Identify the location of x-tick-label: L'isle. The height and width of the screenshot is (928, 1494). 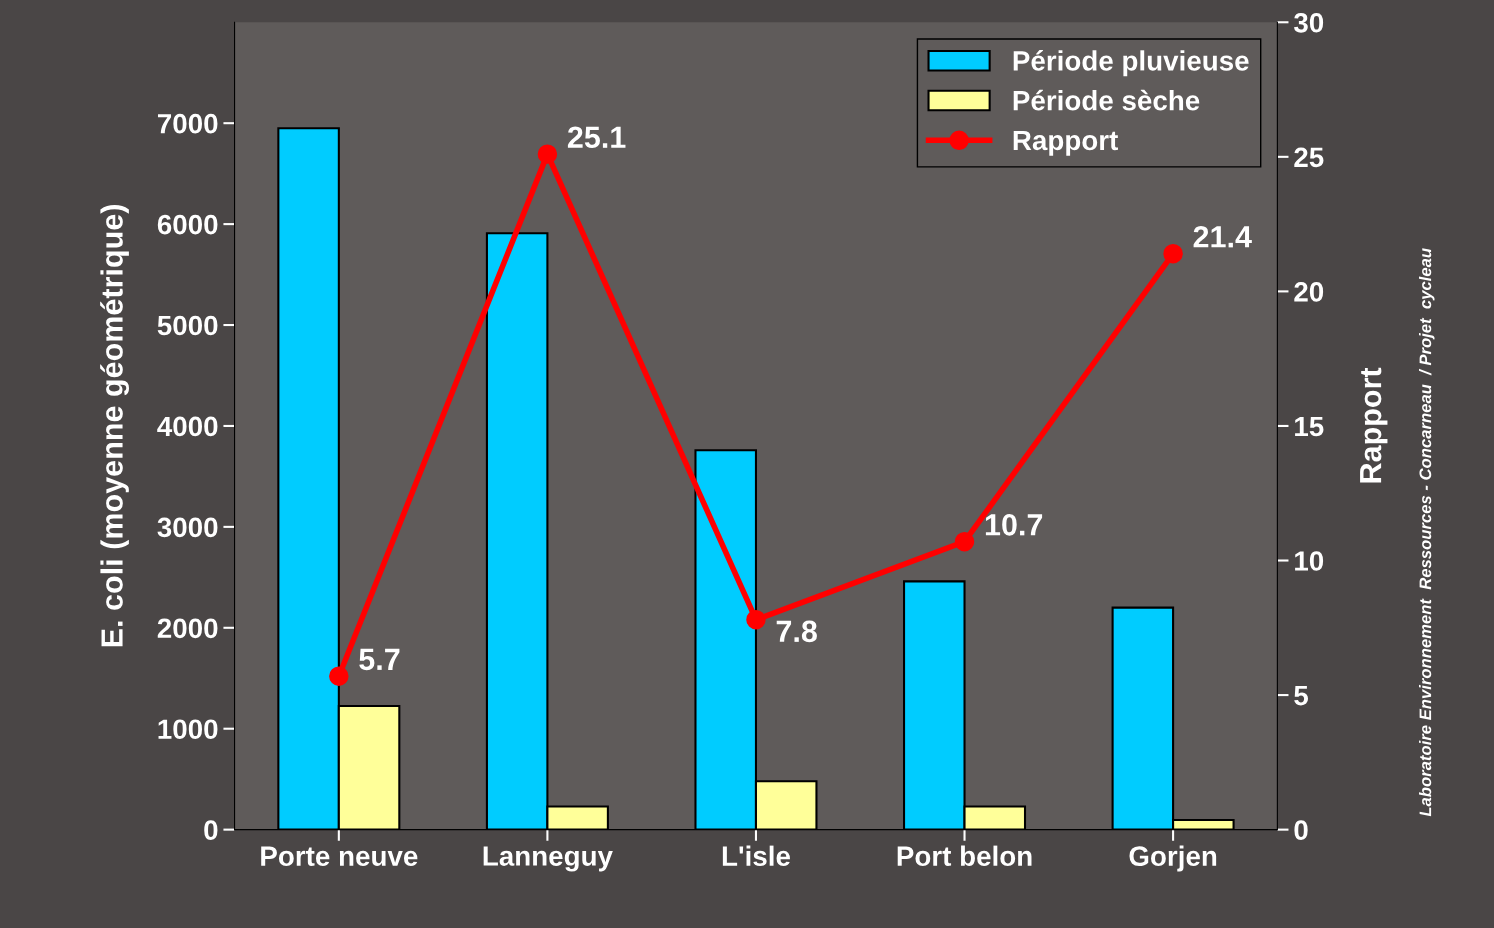
(756, 856).